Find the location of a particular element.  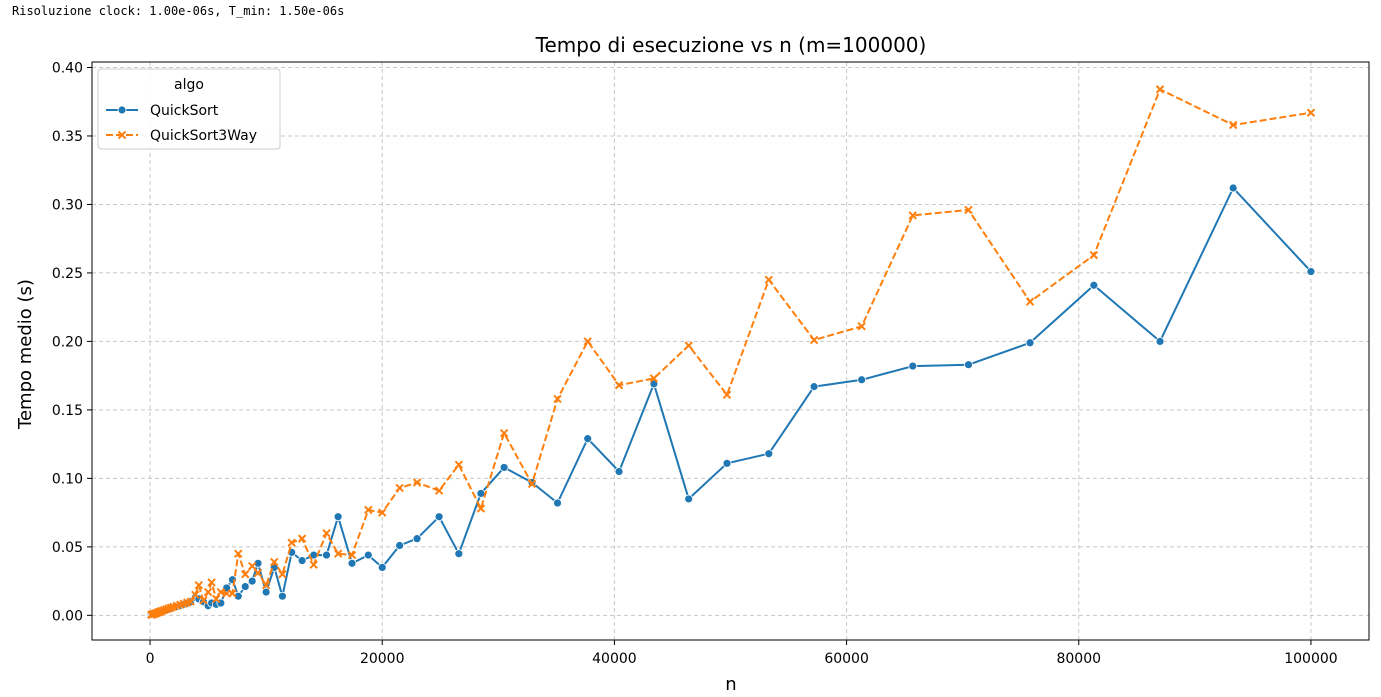

legend-box is located at coordinates (189, 109).